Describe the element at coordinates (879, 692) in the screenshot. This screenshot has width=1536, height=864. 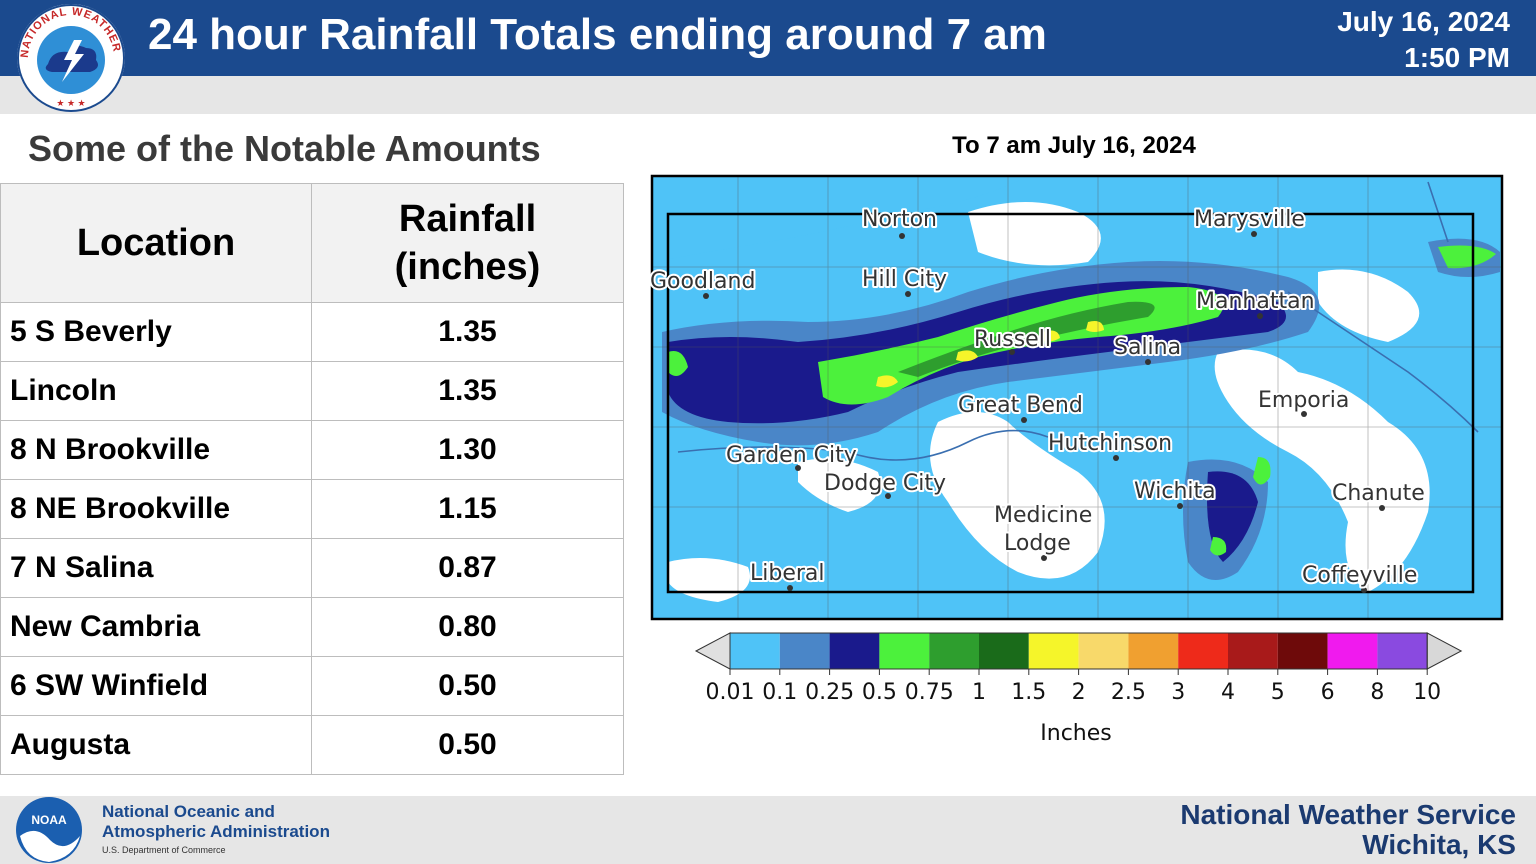
I see `colorbar-tick-label: 0.5` at that location.